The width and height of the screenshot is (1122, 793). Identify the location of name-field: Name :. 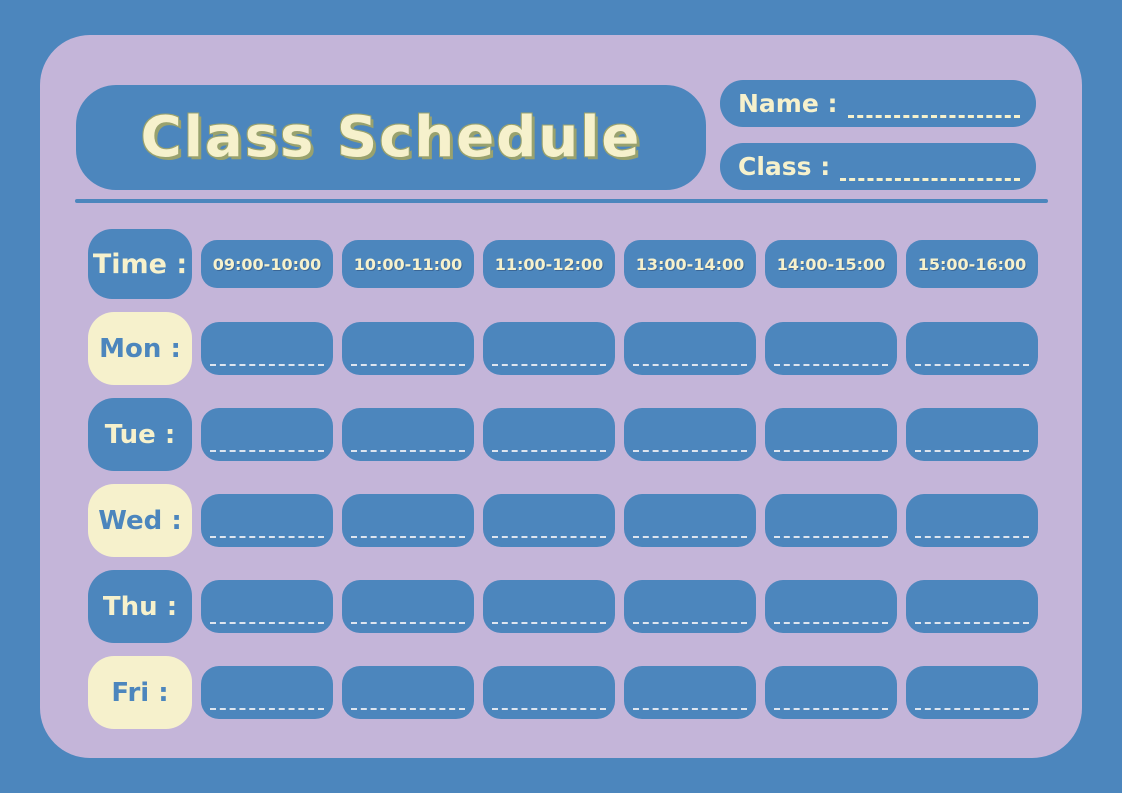
(878, 103).